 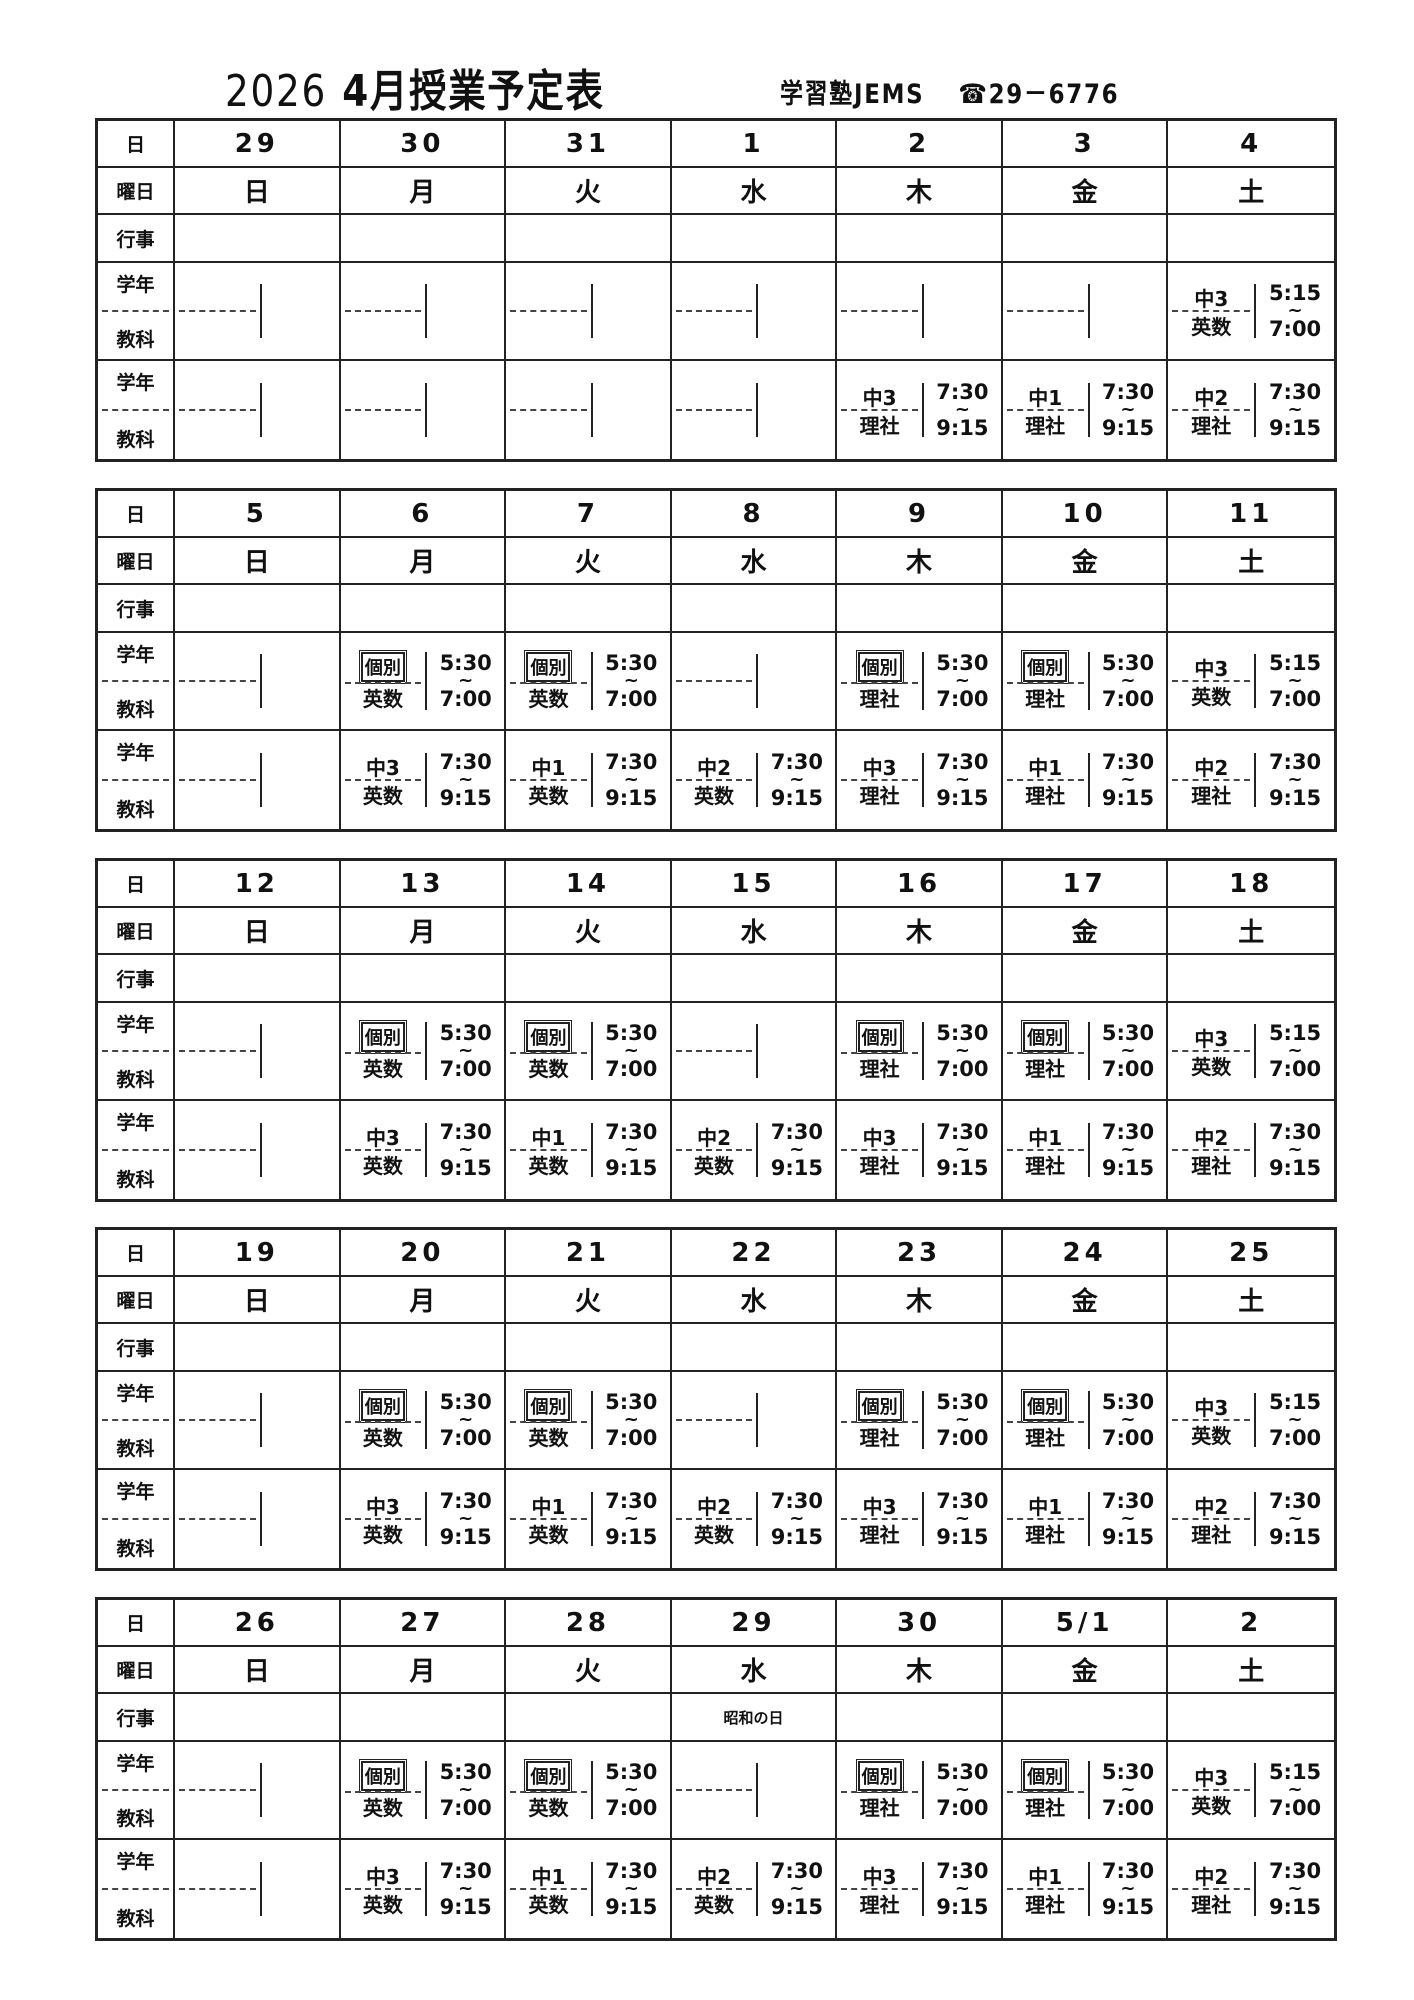 What do you see at coordinates (589, 1623) in the screenshot?
I see `date-cell: 28` at bounding box center [589, 1623].